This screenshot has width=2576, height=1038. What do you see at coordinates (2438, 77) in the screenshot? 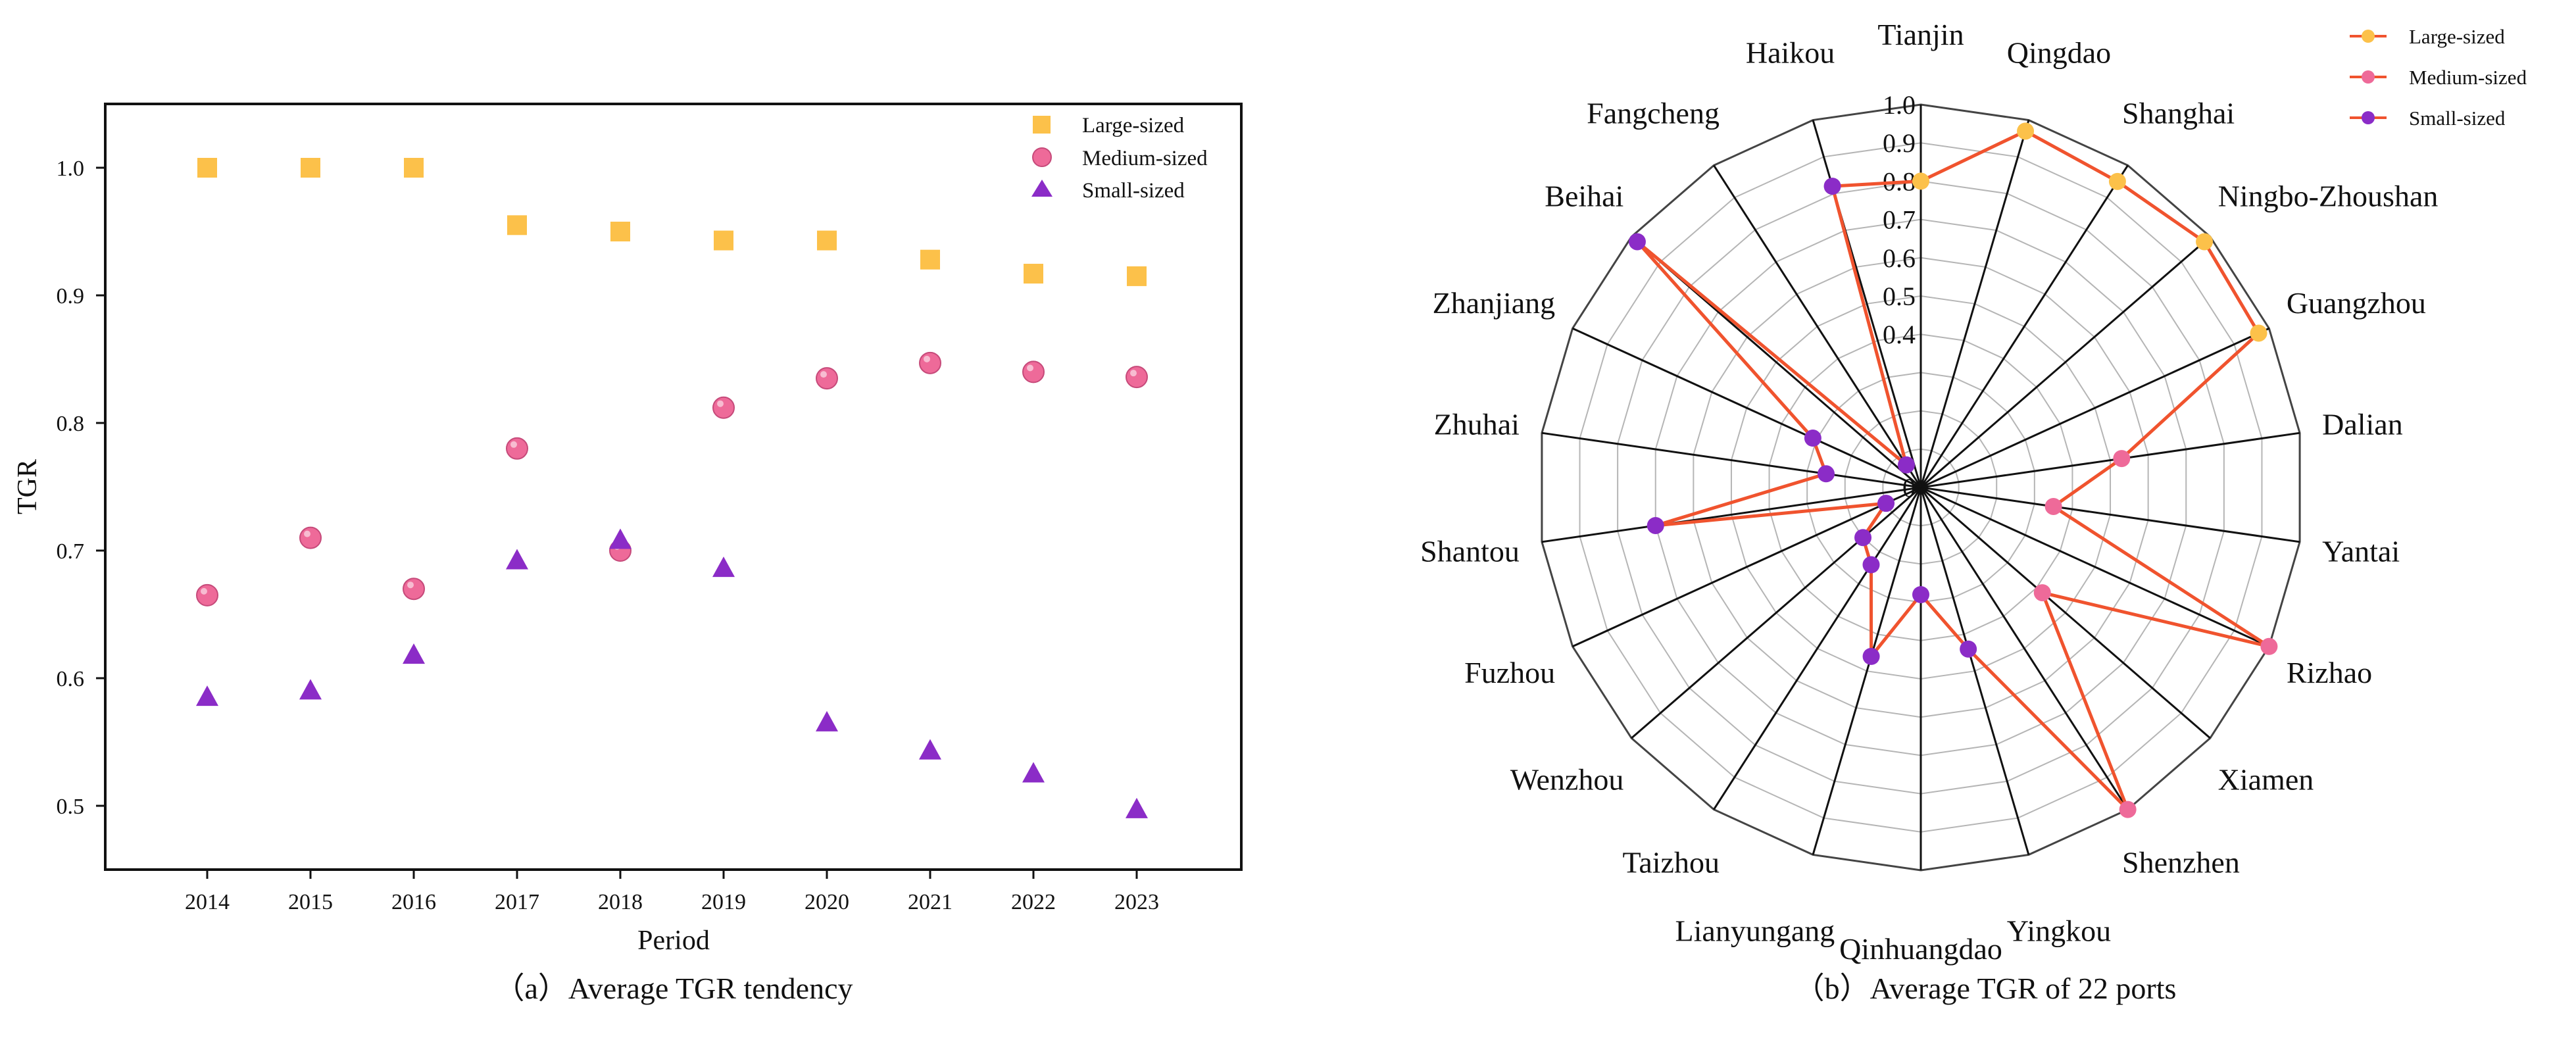
I see `radar-legend: Large-sized Medium-sized Small-sized` at bounding box center [2438, 77].